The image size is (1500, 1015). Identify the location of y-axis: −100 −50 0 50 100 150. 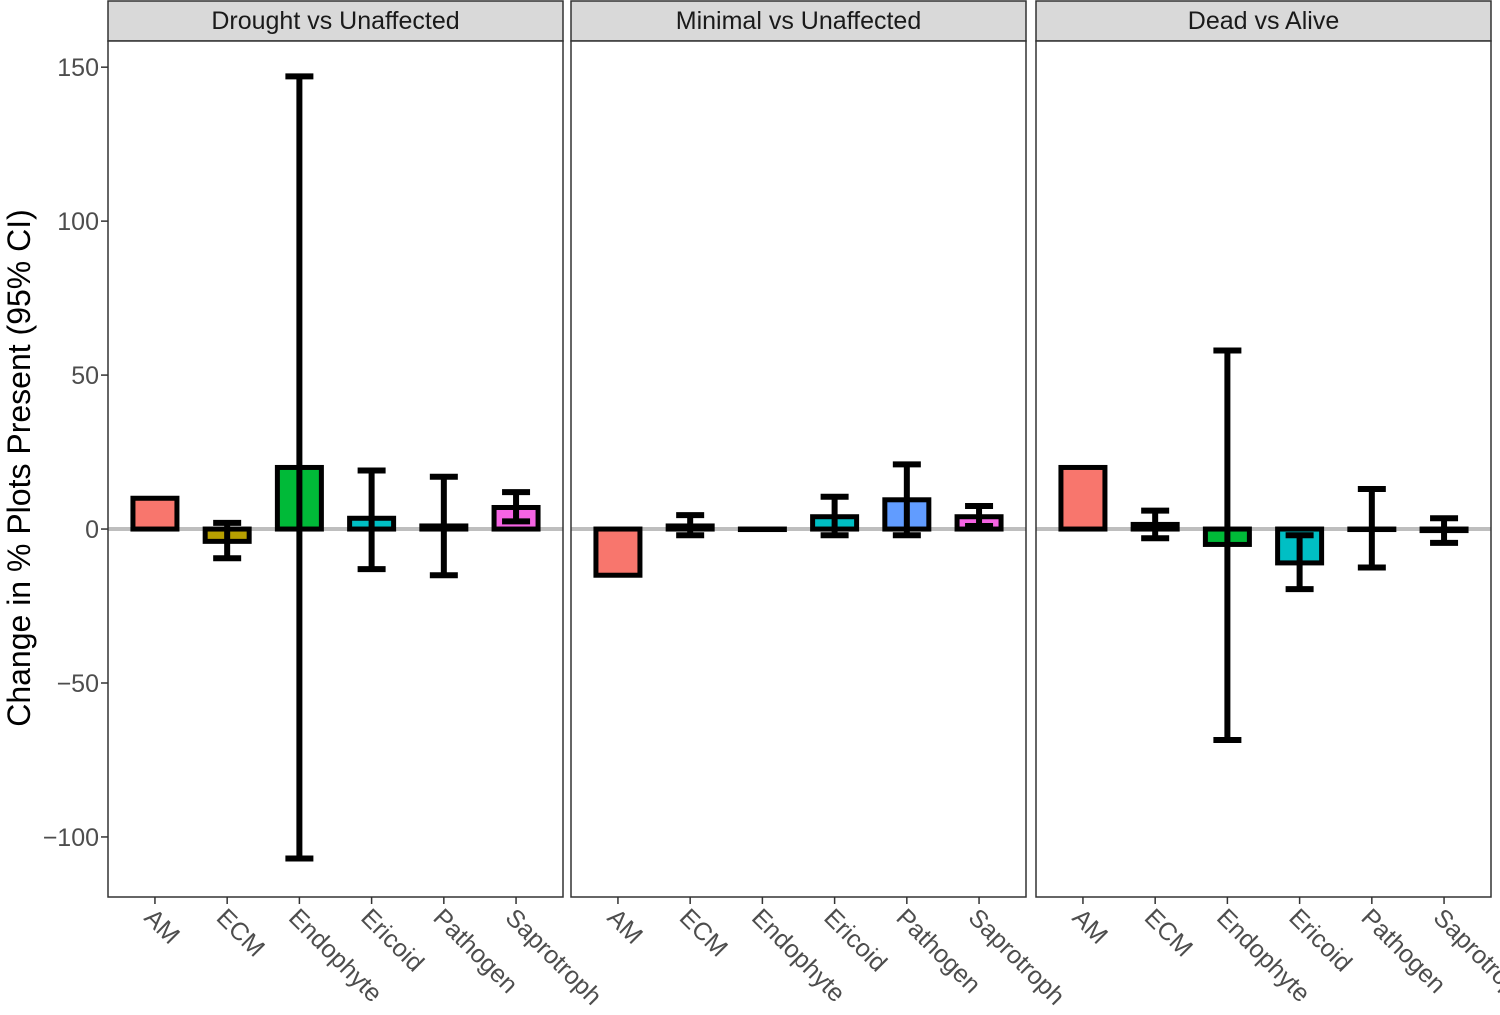
(75, 453).